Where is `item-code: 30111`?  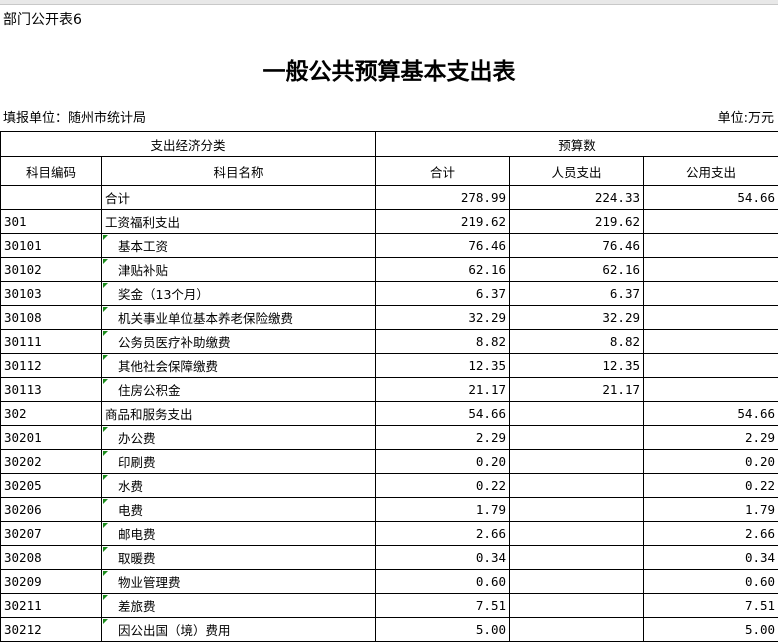
item-code: 30111 is located at coordinates (51, 341).